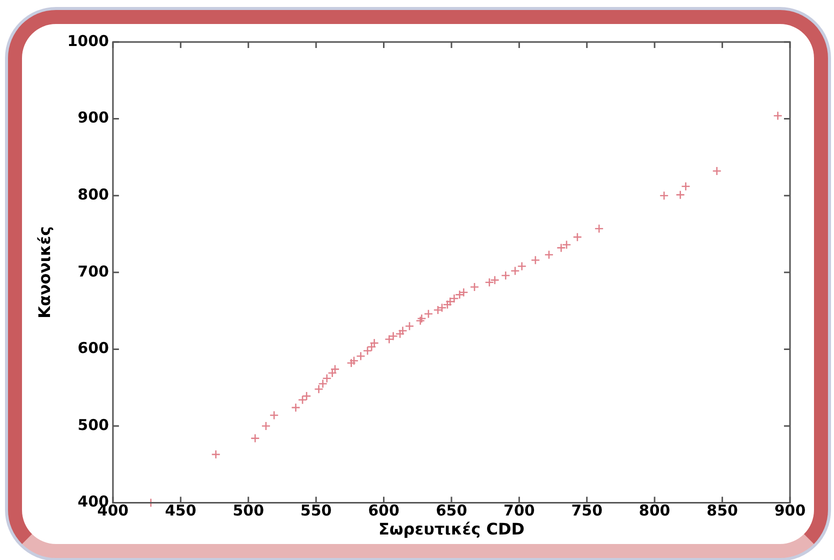 The image size is (834, 560). Describe the element at coordinates (790, 511) in the screenshot. I see `x-tick-label: 900` at that location.